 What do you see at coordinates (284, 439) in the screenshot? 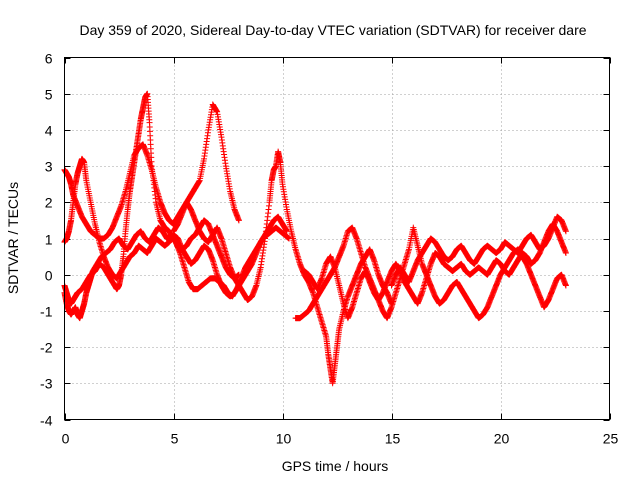
I see `x-tick-label: 10` at bounding box center [284, 439].